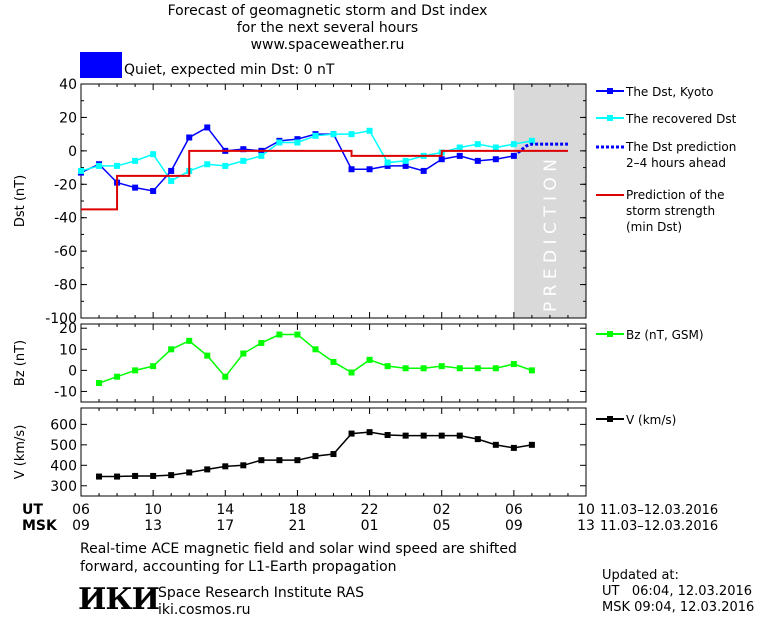 The image size is (760, 620). I want to click on bz-ytick-label: 10, so click(68, 350).